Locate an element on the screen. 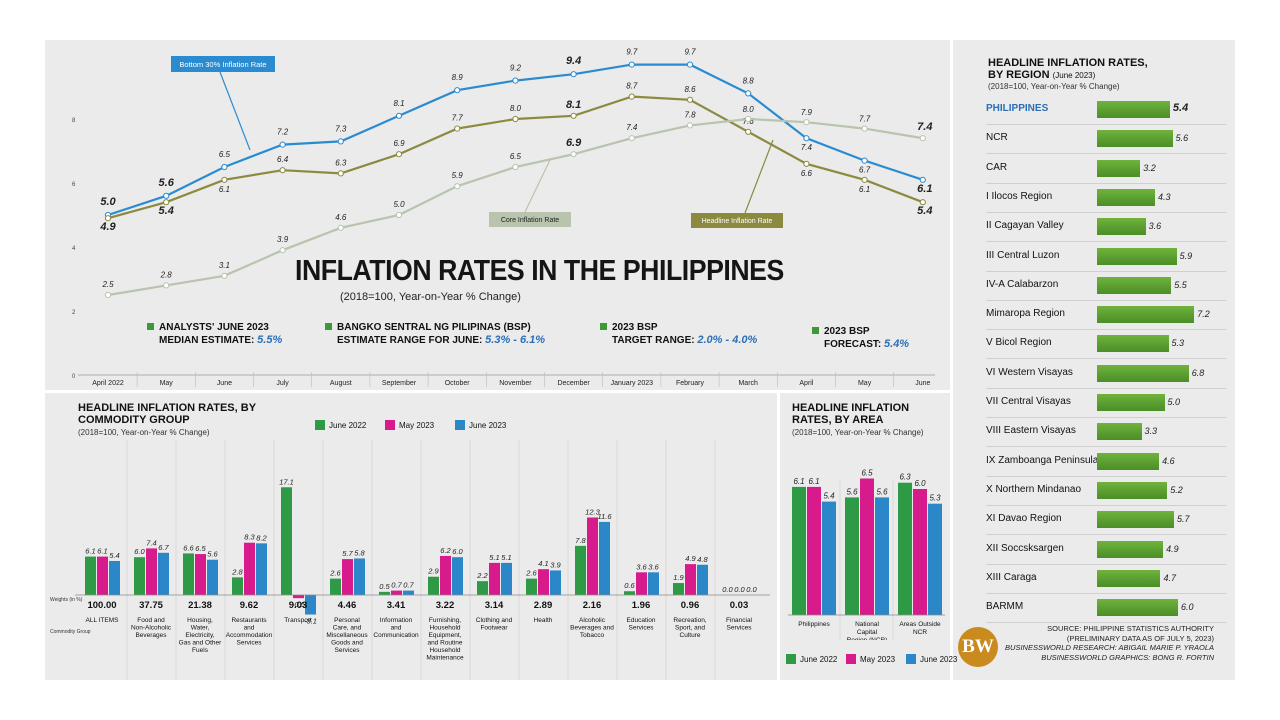  region-label: VI Western Visayas is located at coordinates (1029, 372).